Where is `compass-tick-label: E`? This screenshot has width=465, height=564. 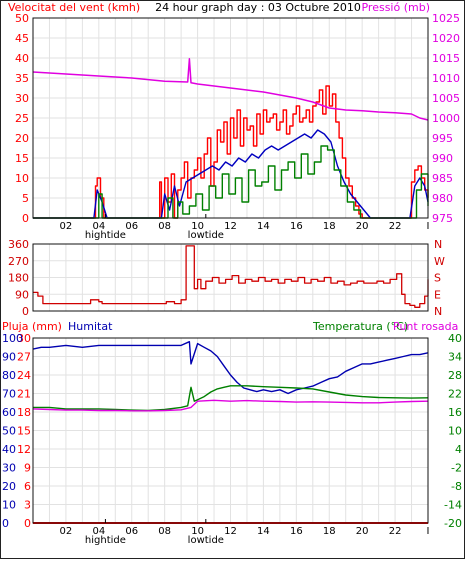 compass-tick-label: E is located at coordinates (437, 294).